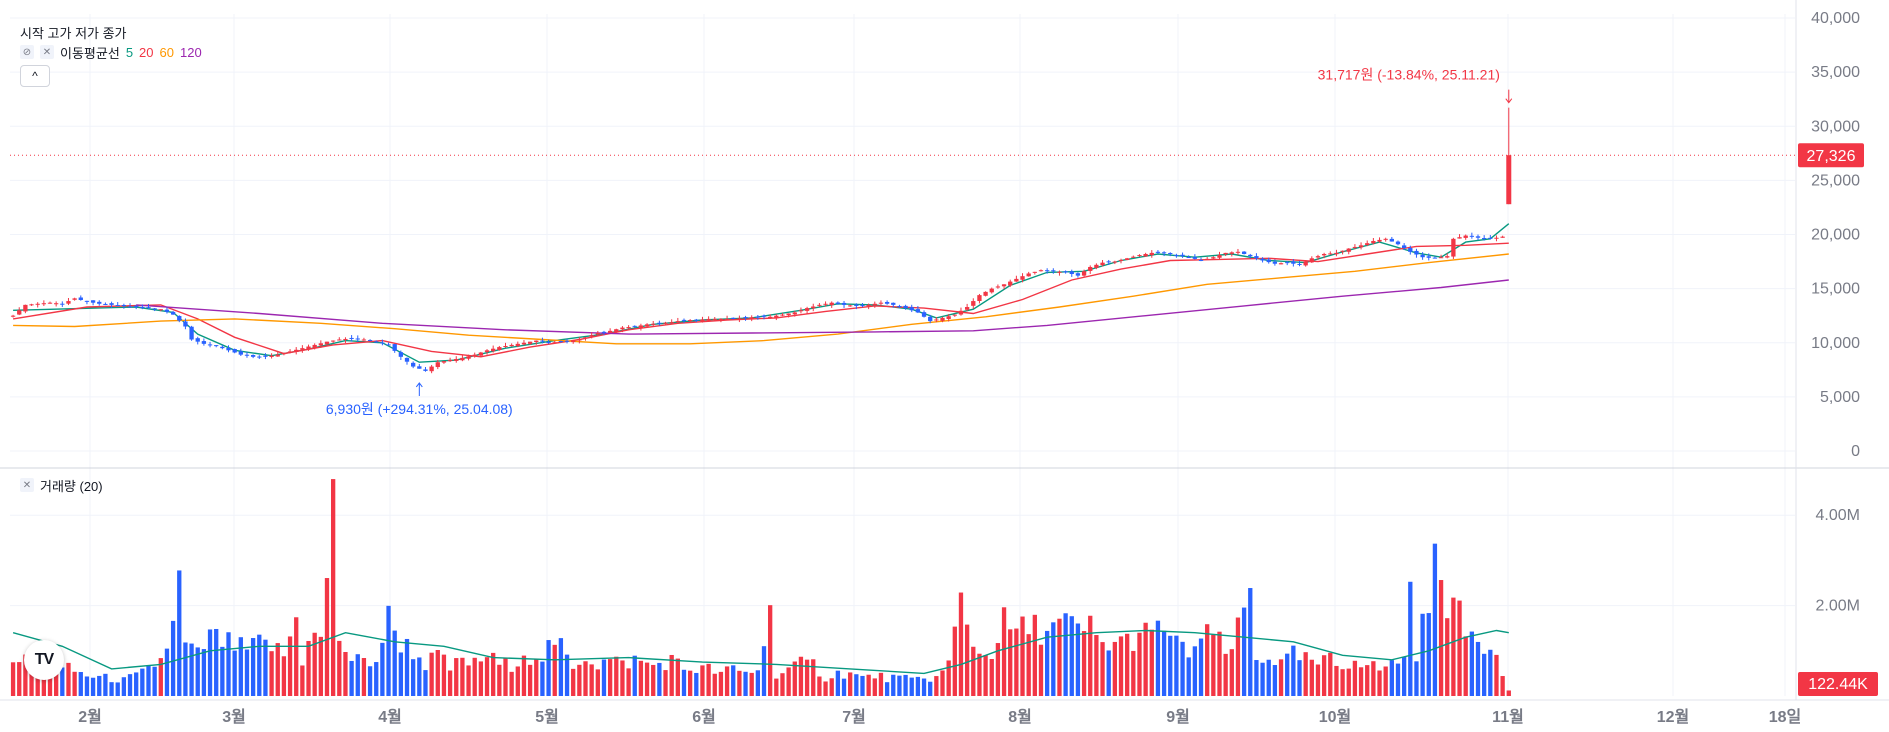 The height and width of the screenshot is (732, 1889). Describe the element at coordinates (704, 717) in the screenshot. I see `x-tick-label: 6월` at that location.